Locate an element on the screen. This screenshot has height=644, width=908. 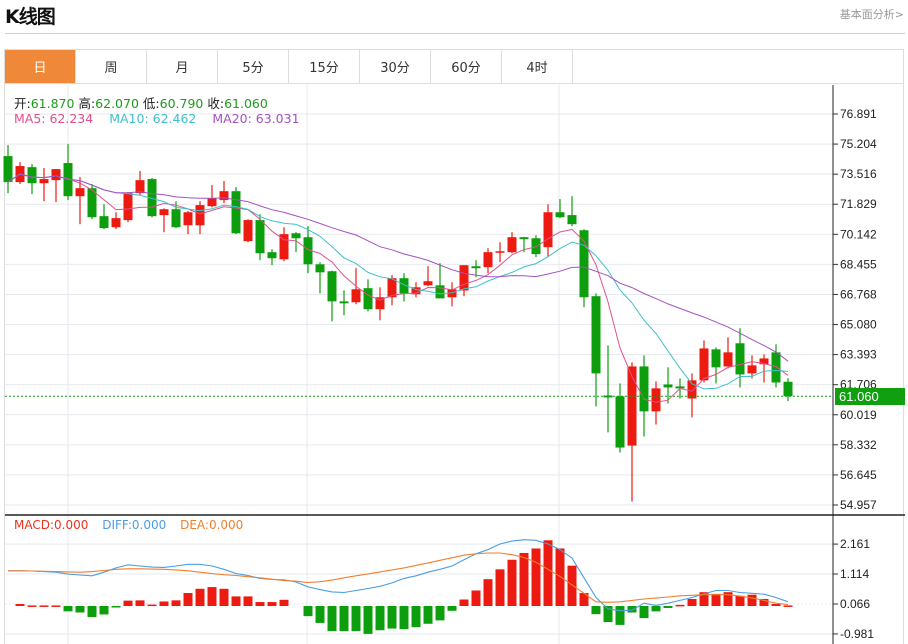
tab-15min: 15分 is located at coordinates (324, 66).